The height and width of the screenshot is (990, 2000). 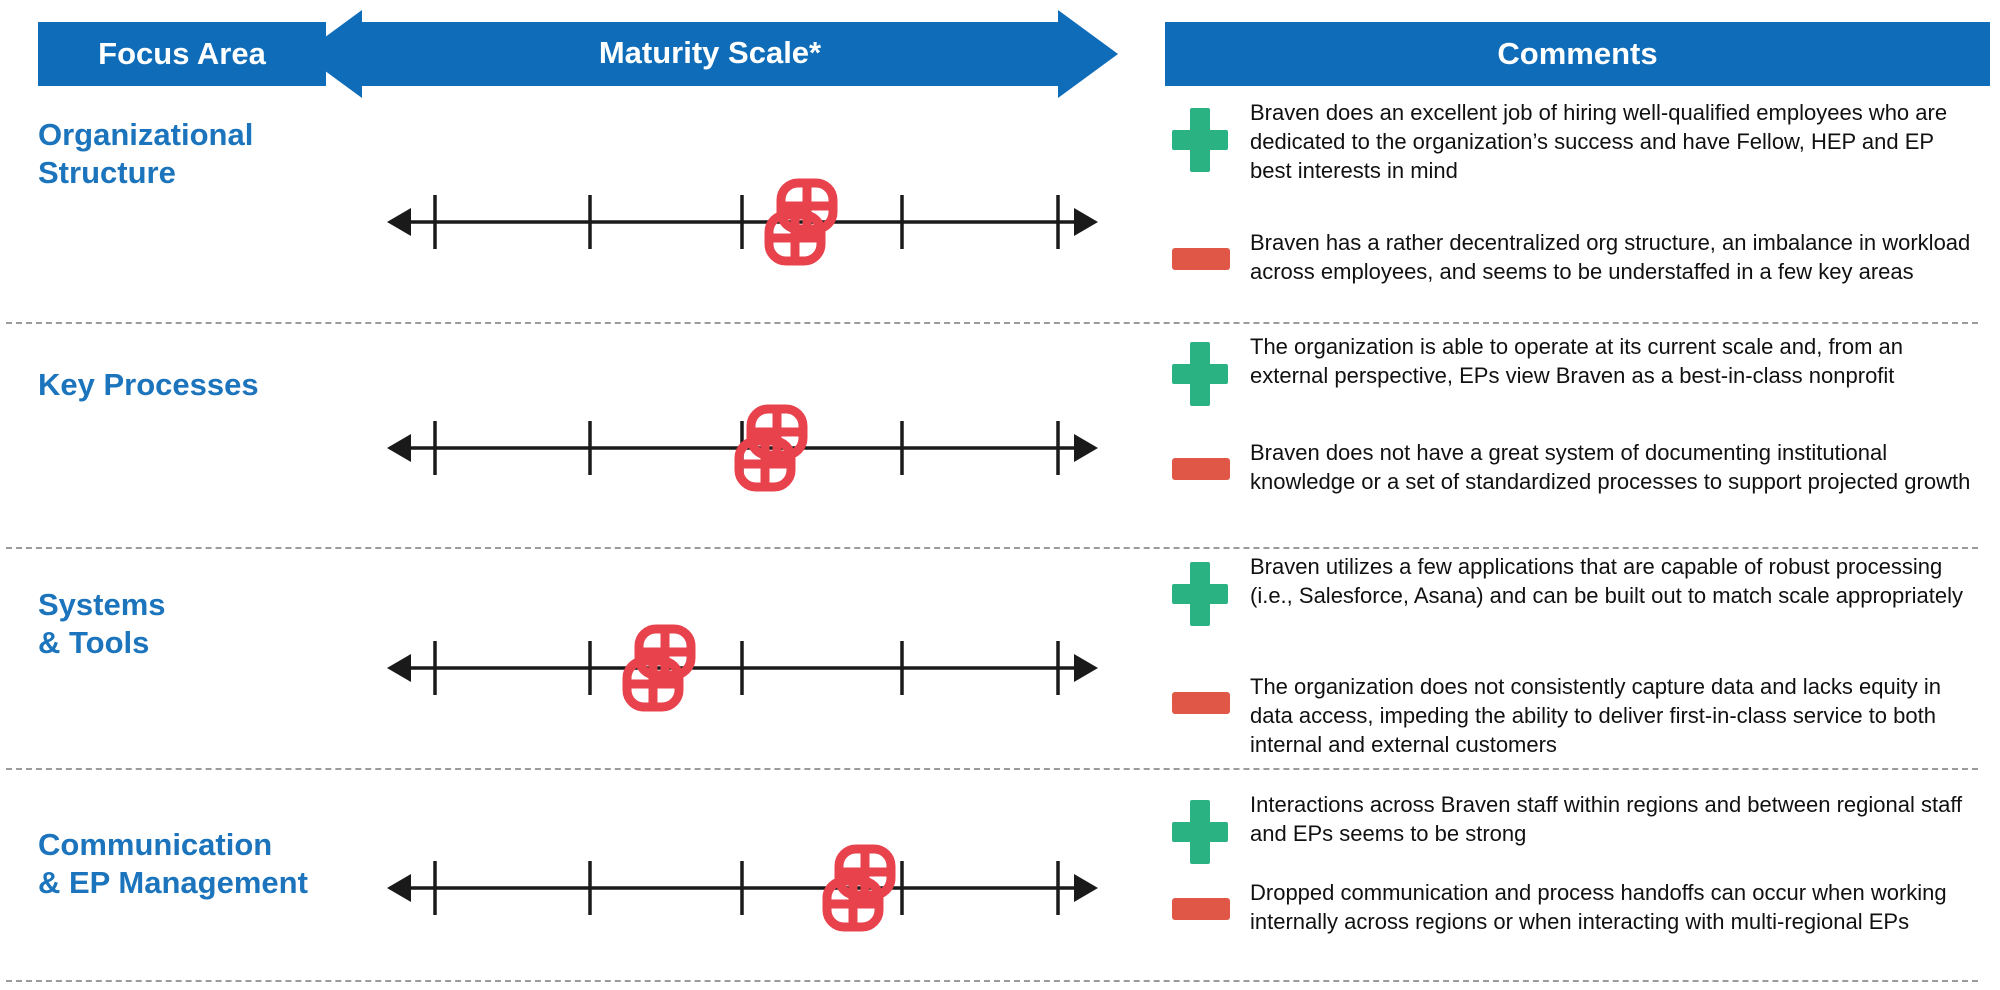 I want to click on arrow-left-head, so click(x=332, y=54).